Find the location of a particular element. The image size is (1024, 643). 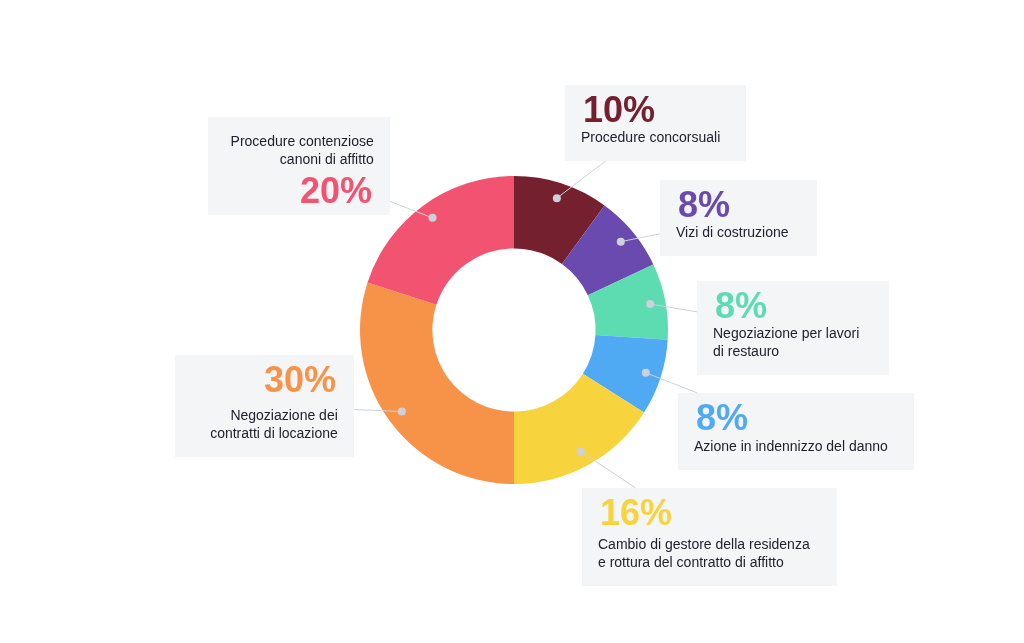

slice-label: Vizi di costruzione is located at coordinates (732, 232).